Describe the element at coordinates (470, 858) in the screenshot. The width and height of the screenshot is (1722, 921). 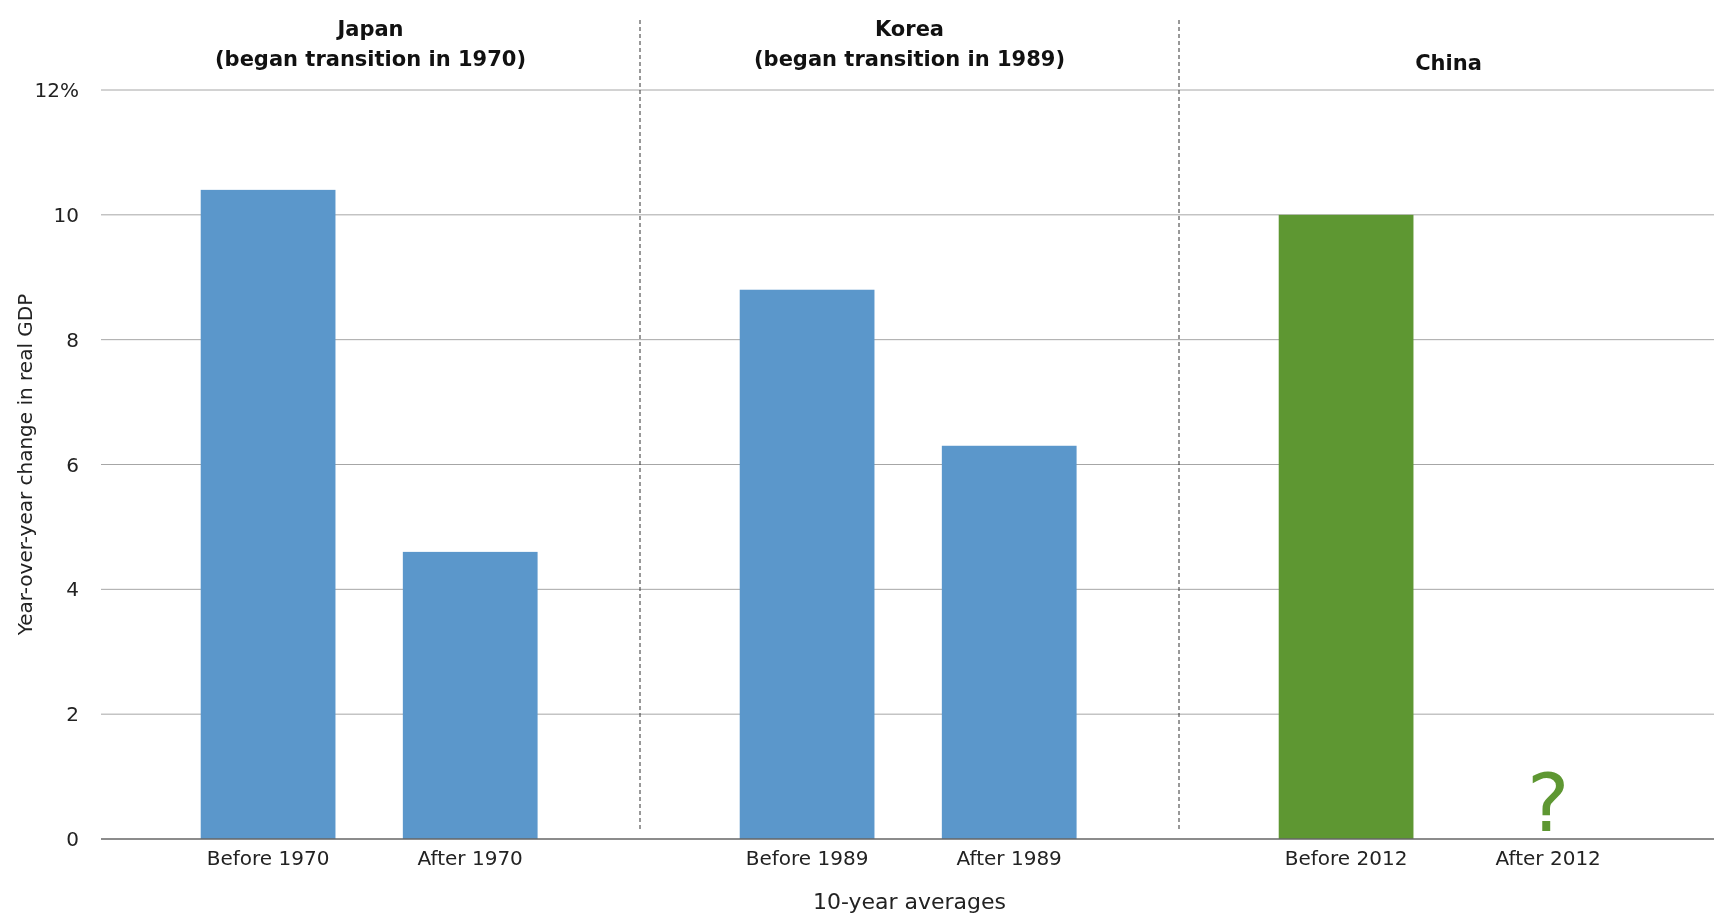
I see `x-tick-label: After 1970` at that location.